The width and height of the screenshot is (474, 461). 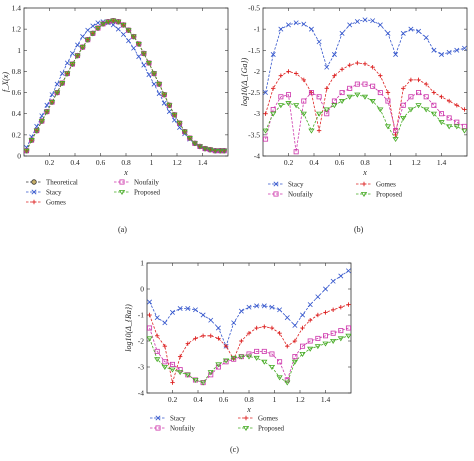 I want to click on y-axis-label: log10(Δ_{Ra}), so click(x=128, y=328).